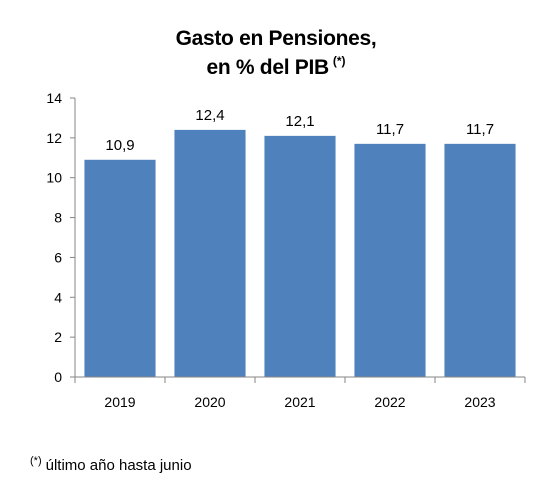 Image resolution: width=552 pixels, height=492 pixels. Describe the element at coordinates (299, 121) in the screenshot. I see `data-label: 12,1` at that location.